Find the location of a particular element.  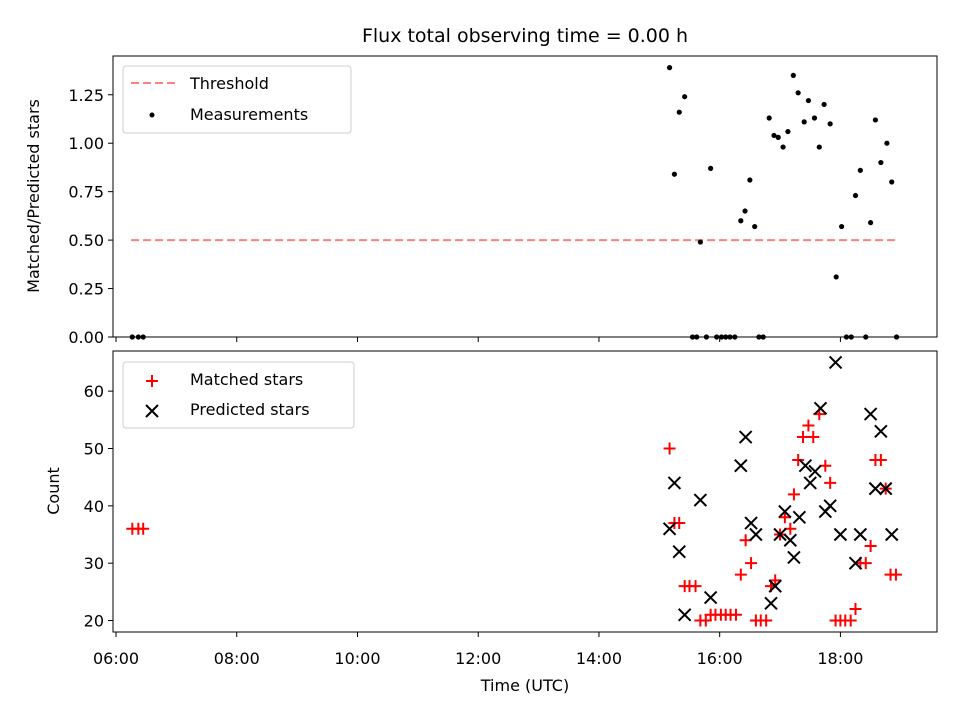

x-tick-label: 12:00 is located at coordinates (478, 658).